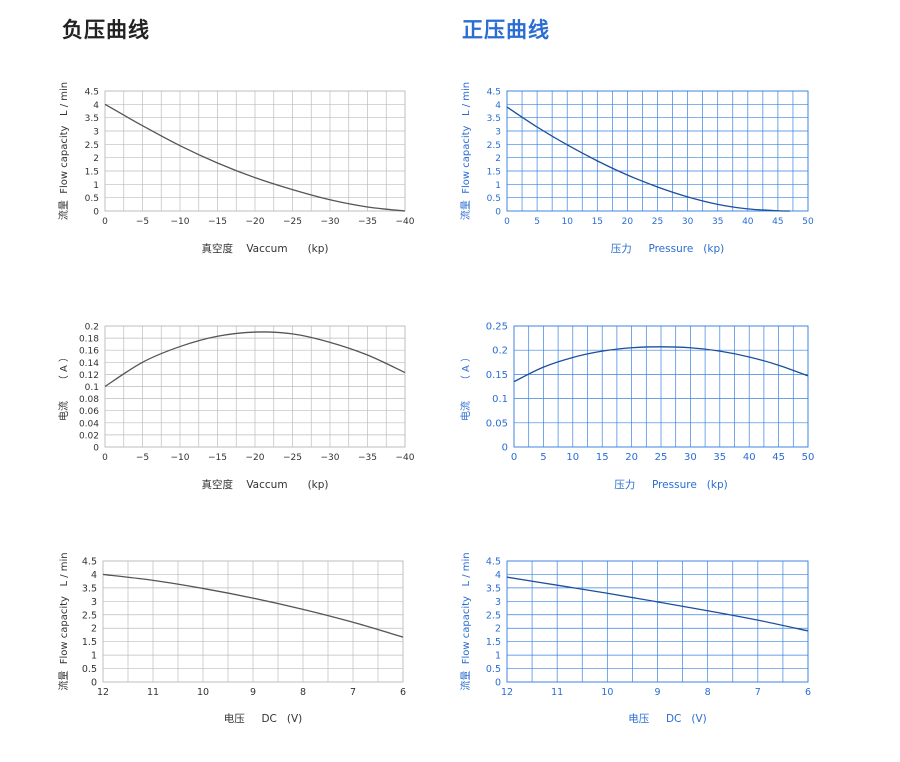 This screenshot has height=762, width=900. Describe the element at coordinates (89, 352) in the screenshot. I see `y-tick-label: 0.16` at that location.